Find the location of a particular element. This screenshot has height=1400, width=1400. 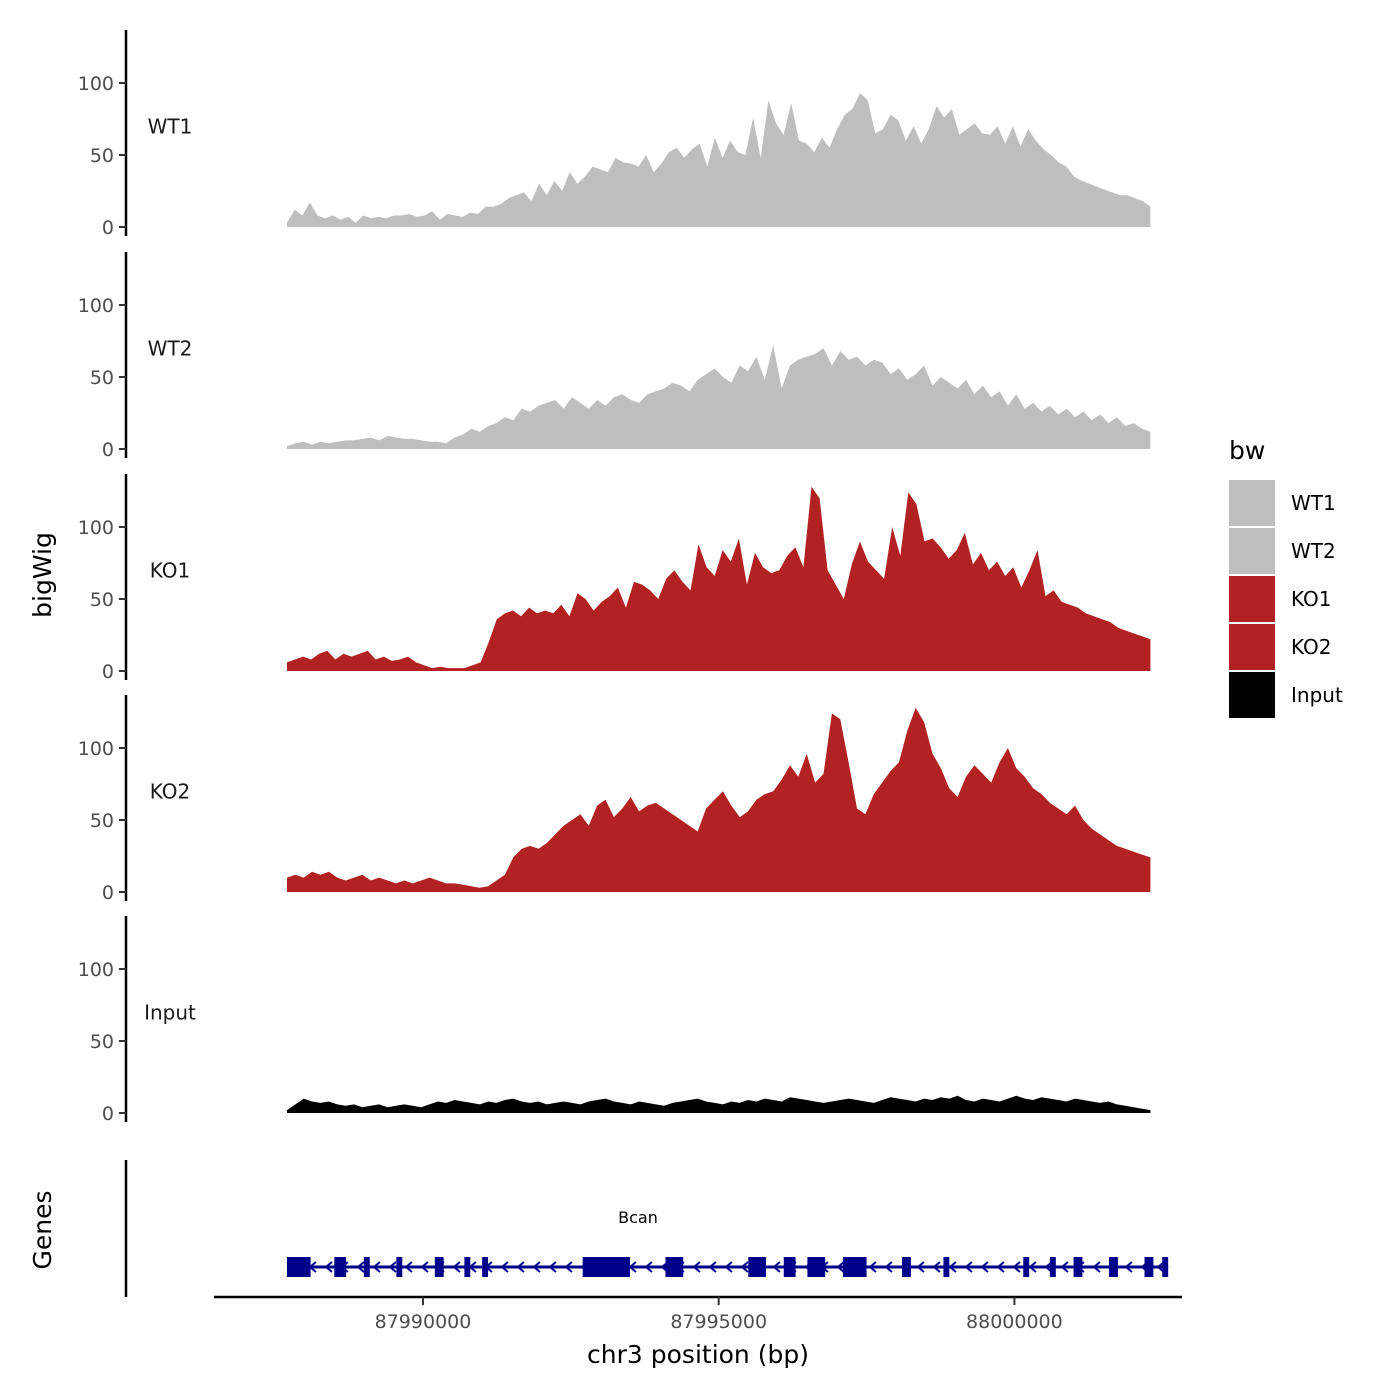

x-tick-label: 87990000 is located at coordinates (423, 1322).